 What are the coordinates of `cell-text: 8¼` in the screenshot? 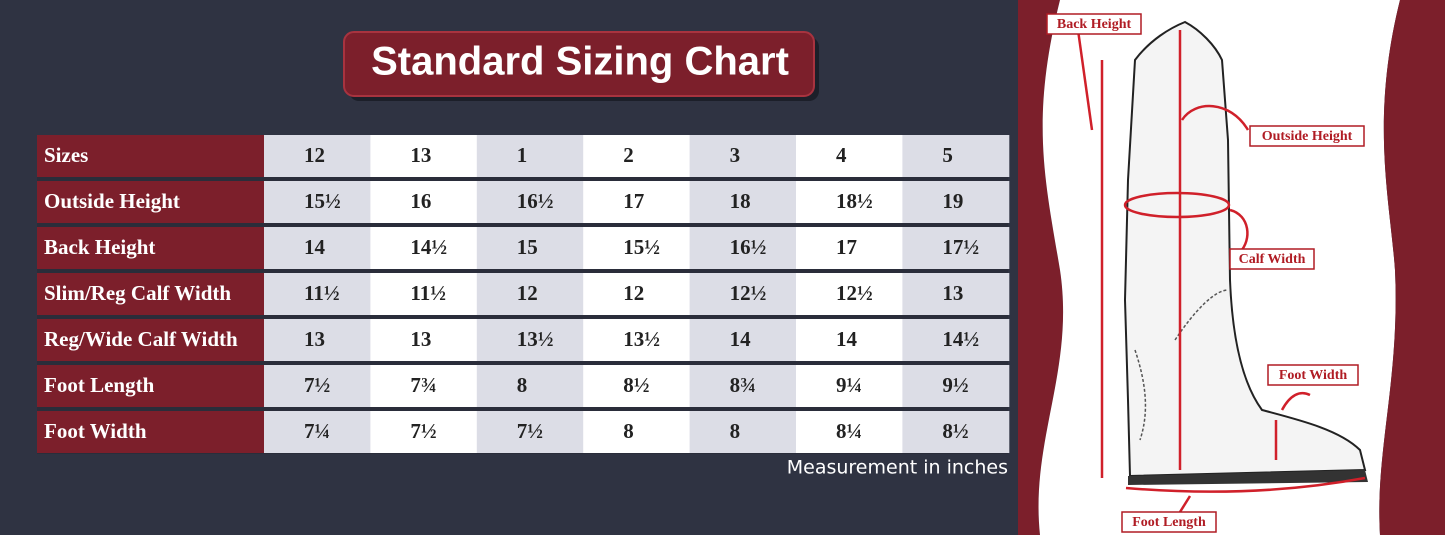 It's located at (849, 431).